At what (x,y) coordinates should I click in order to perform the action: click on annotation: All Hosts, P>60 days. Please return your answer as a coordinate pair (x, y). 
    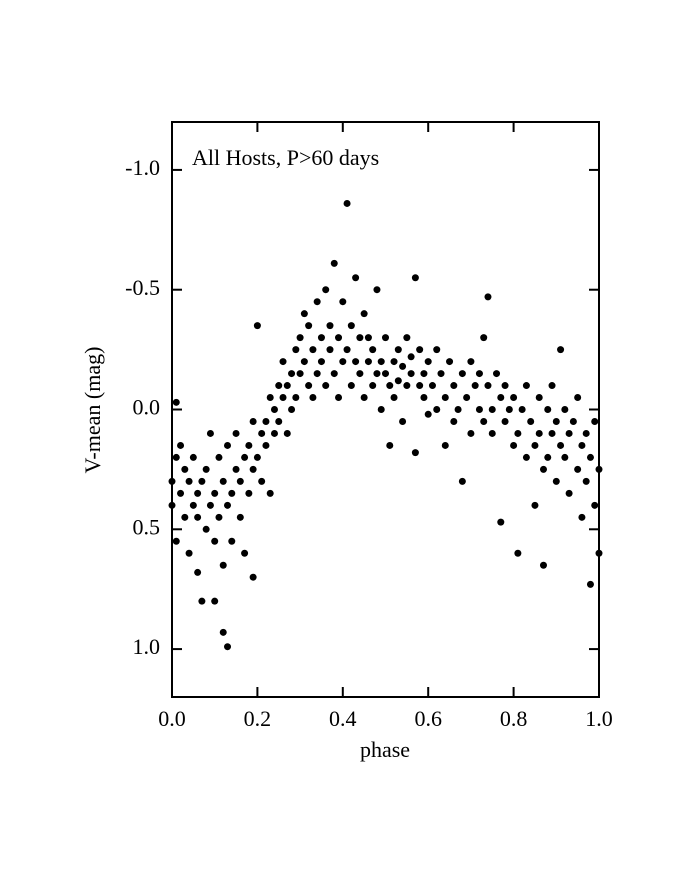
    Looking at the image, I should click on (285, 157).